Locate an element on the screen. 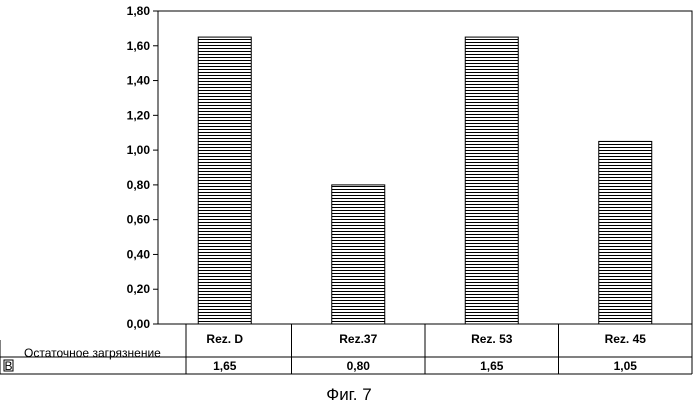 The height and width of the screenshot is (410, 699). x-tick-label: Rez. 53 is located at coordinates (492, 339).